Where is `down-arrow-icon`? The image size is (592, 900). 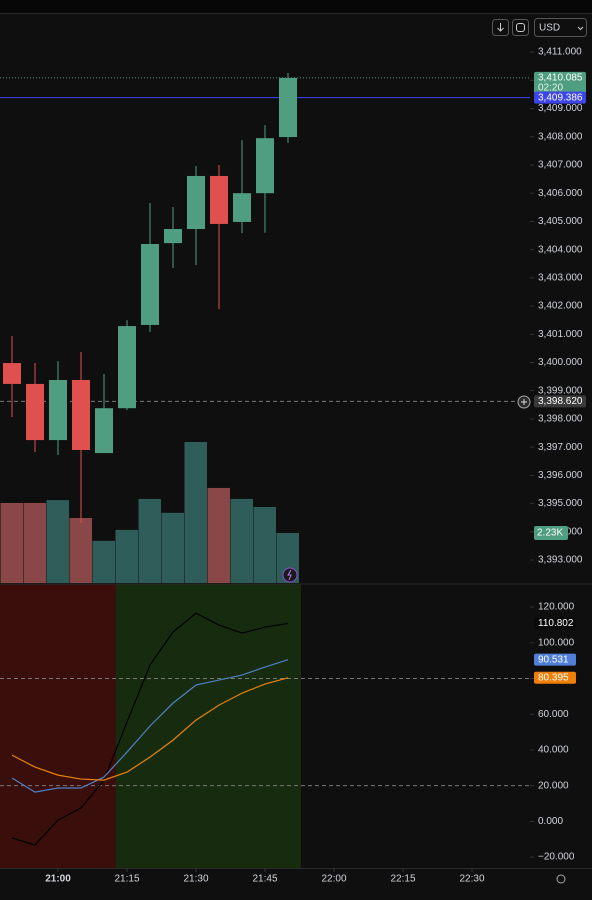 down-arrow-icon is located at coordinates (500, 27).